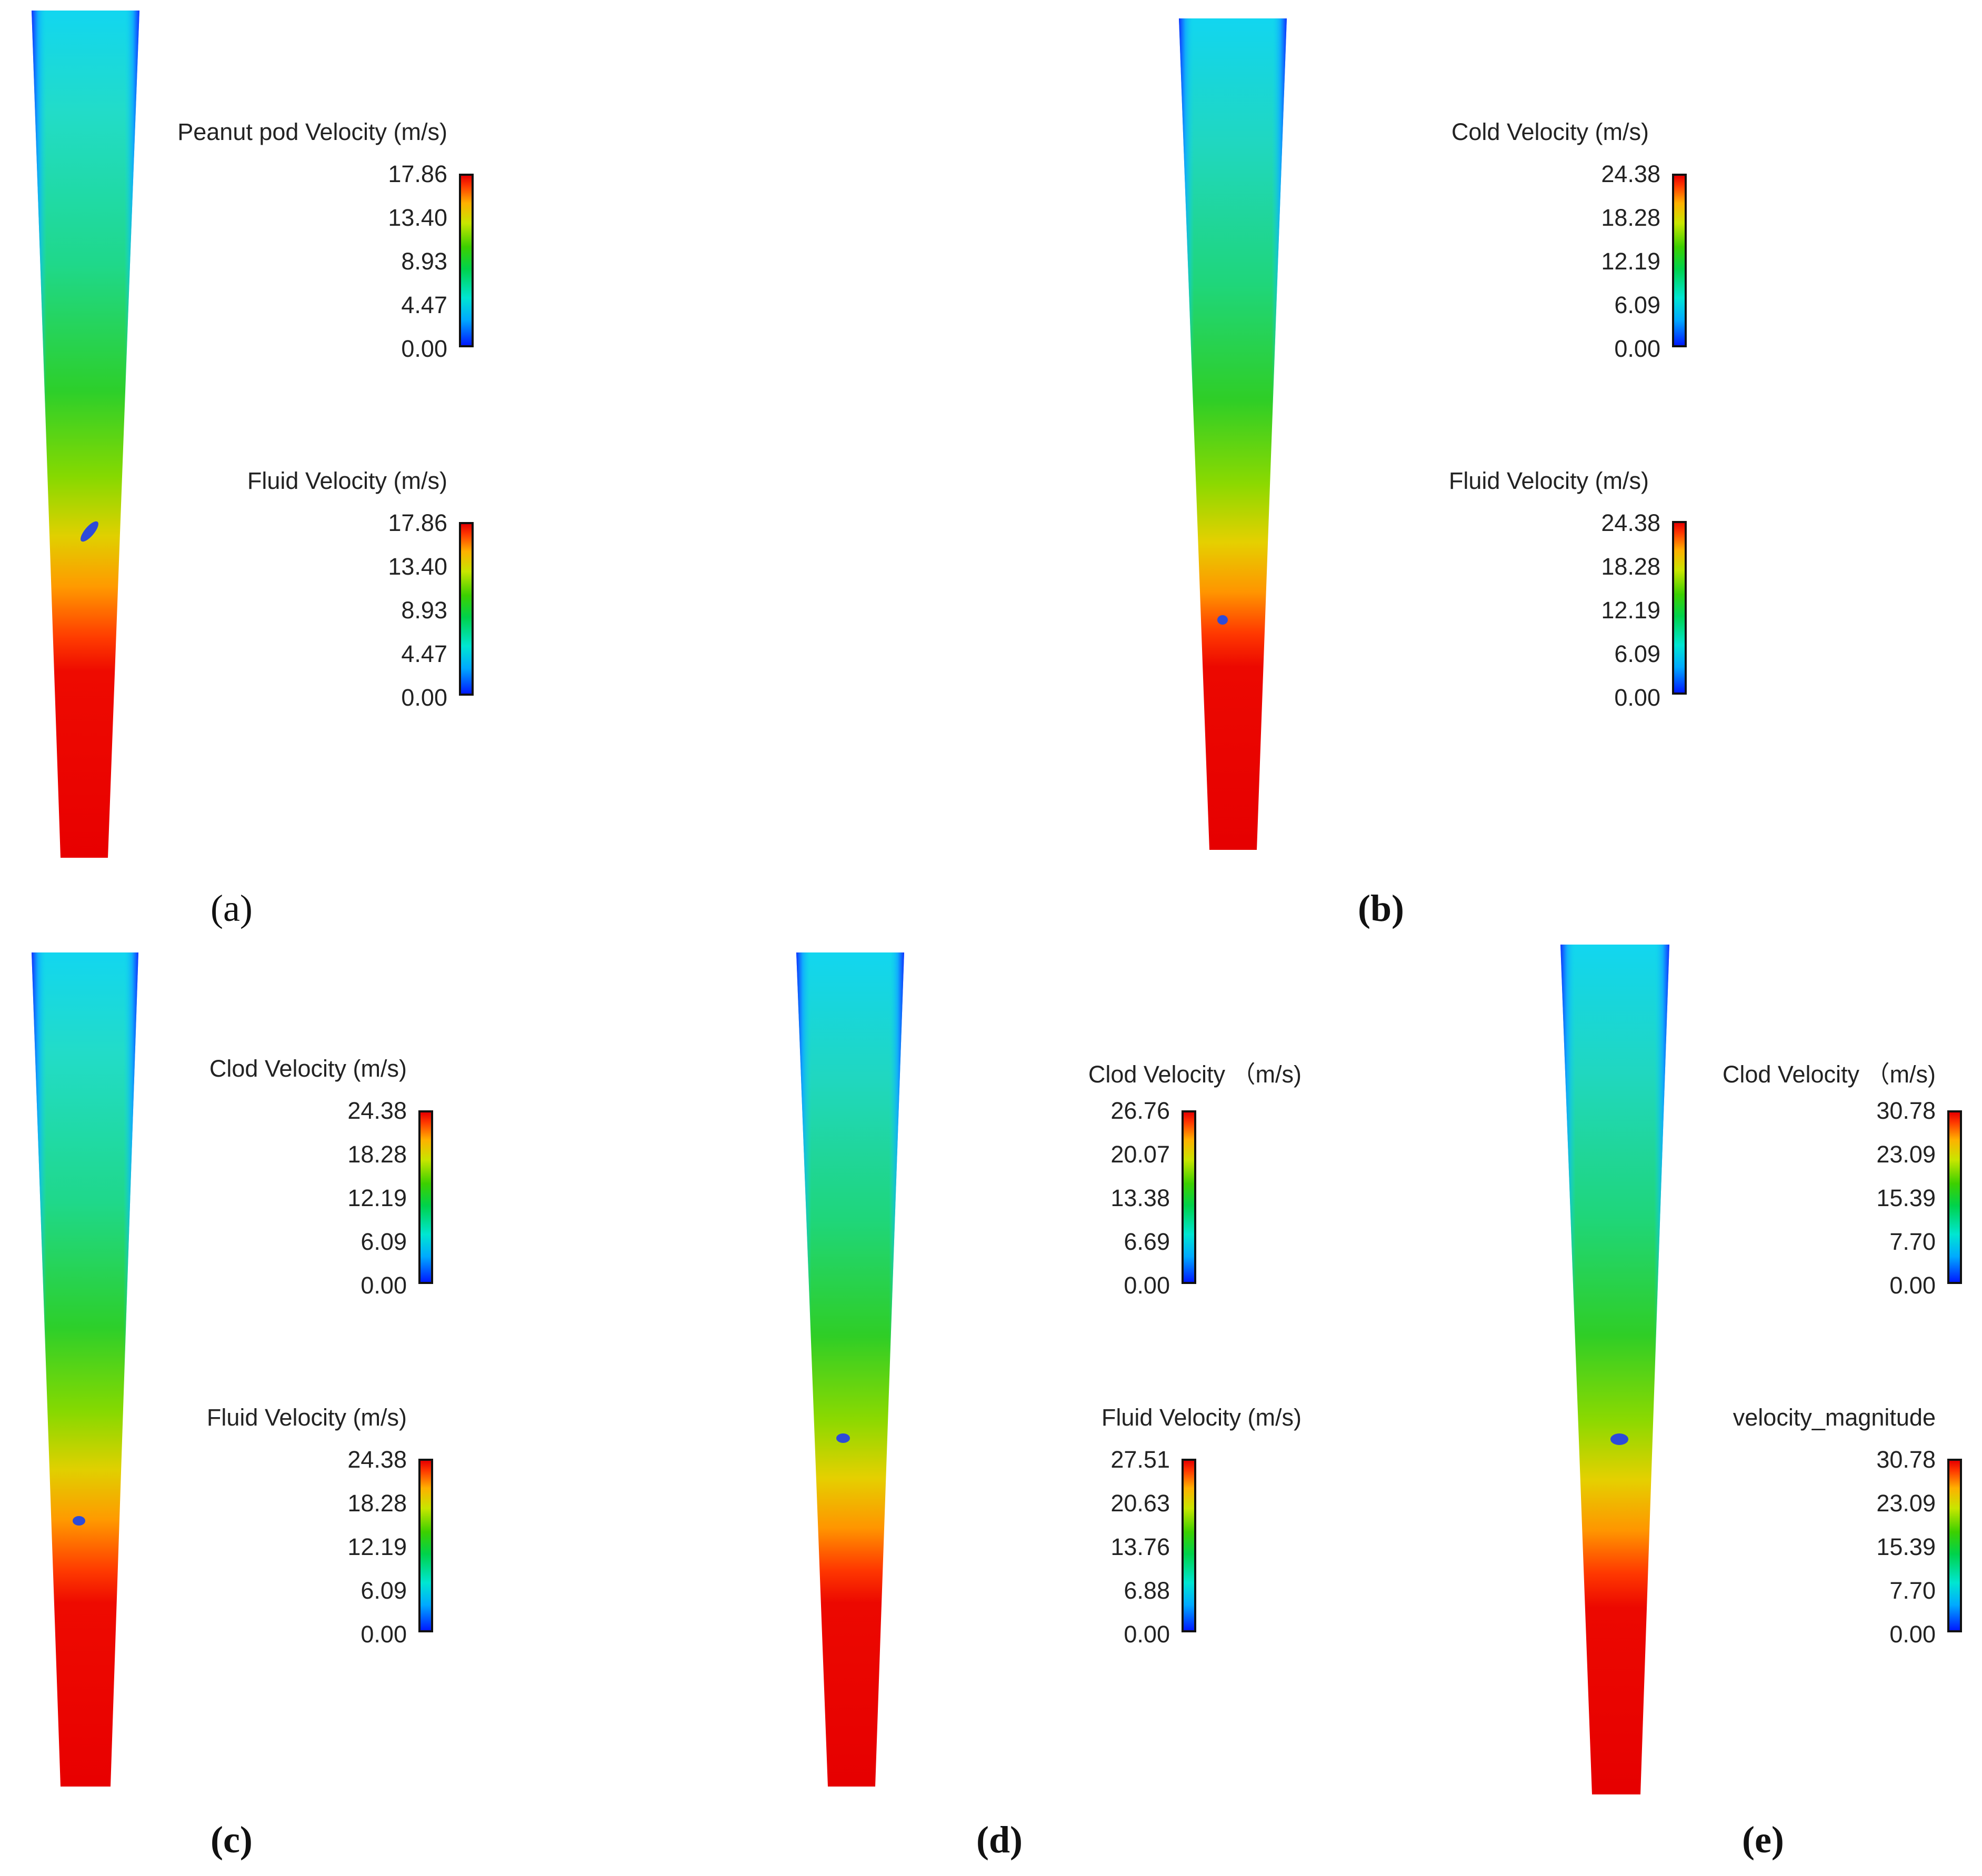  I want to click on legend-tick: 13.76, so click(1140, 1546).